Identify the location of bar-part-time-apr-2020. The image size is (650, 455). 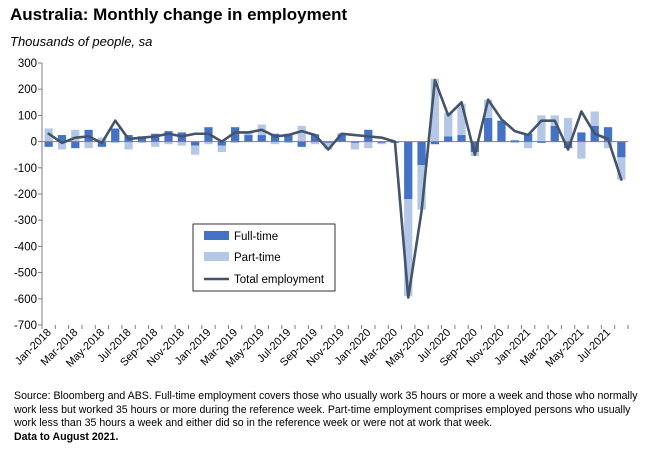
(408, 248).